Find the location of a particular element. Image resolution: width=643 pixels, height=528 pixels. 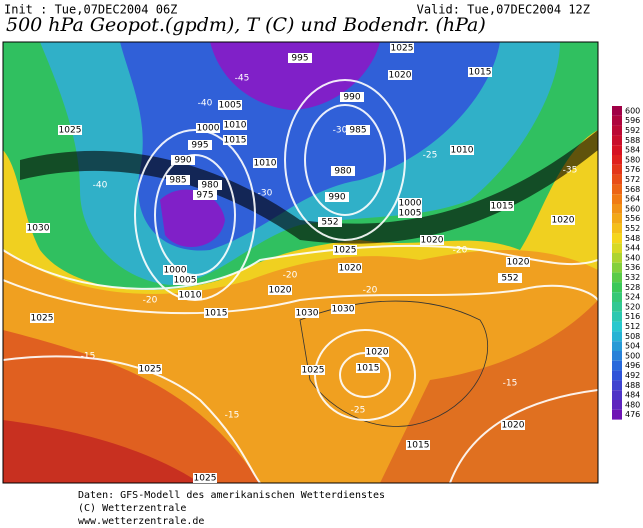

colorbar-tick-label: 560 is located at coordinates (632, 208).